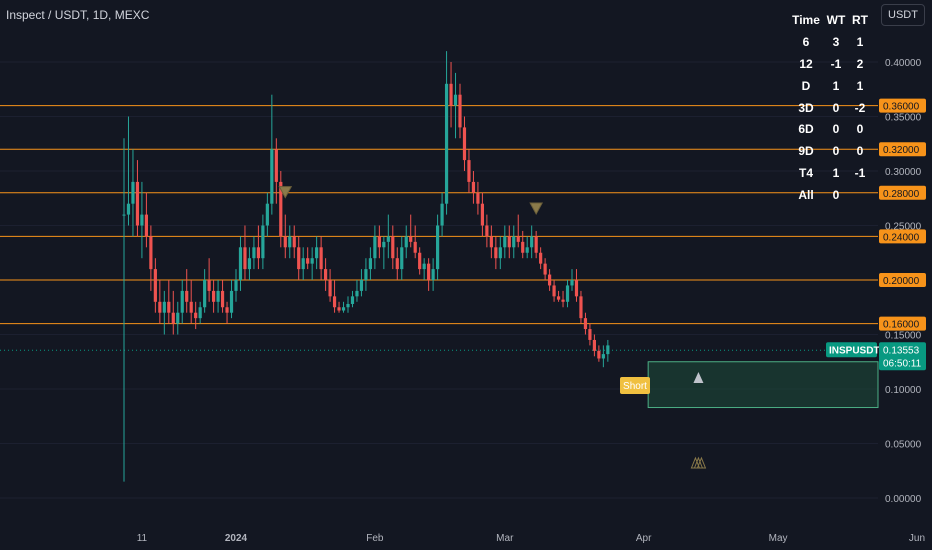 Image resolution: width=932 pixels, height=550 pixels. Describe the element at coordinates (806, 19) in the screenshot. I see `header-time: Time` at that location.